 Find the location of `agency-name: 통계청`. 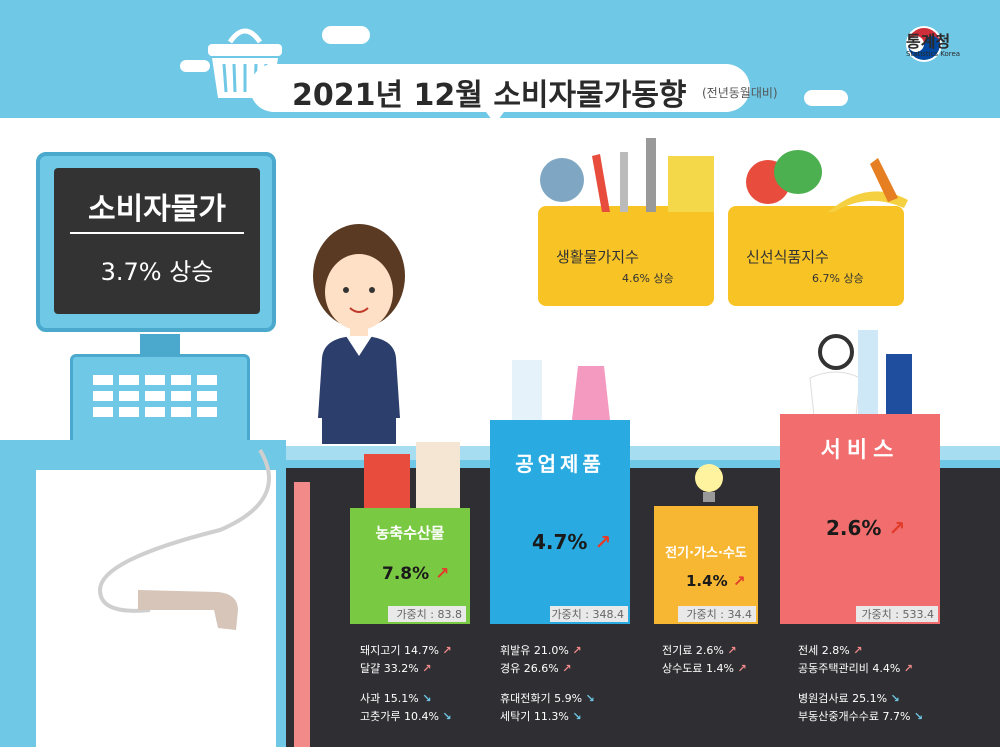

agency-name: 통계청 is located at coordinates (928, 41).